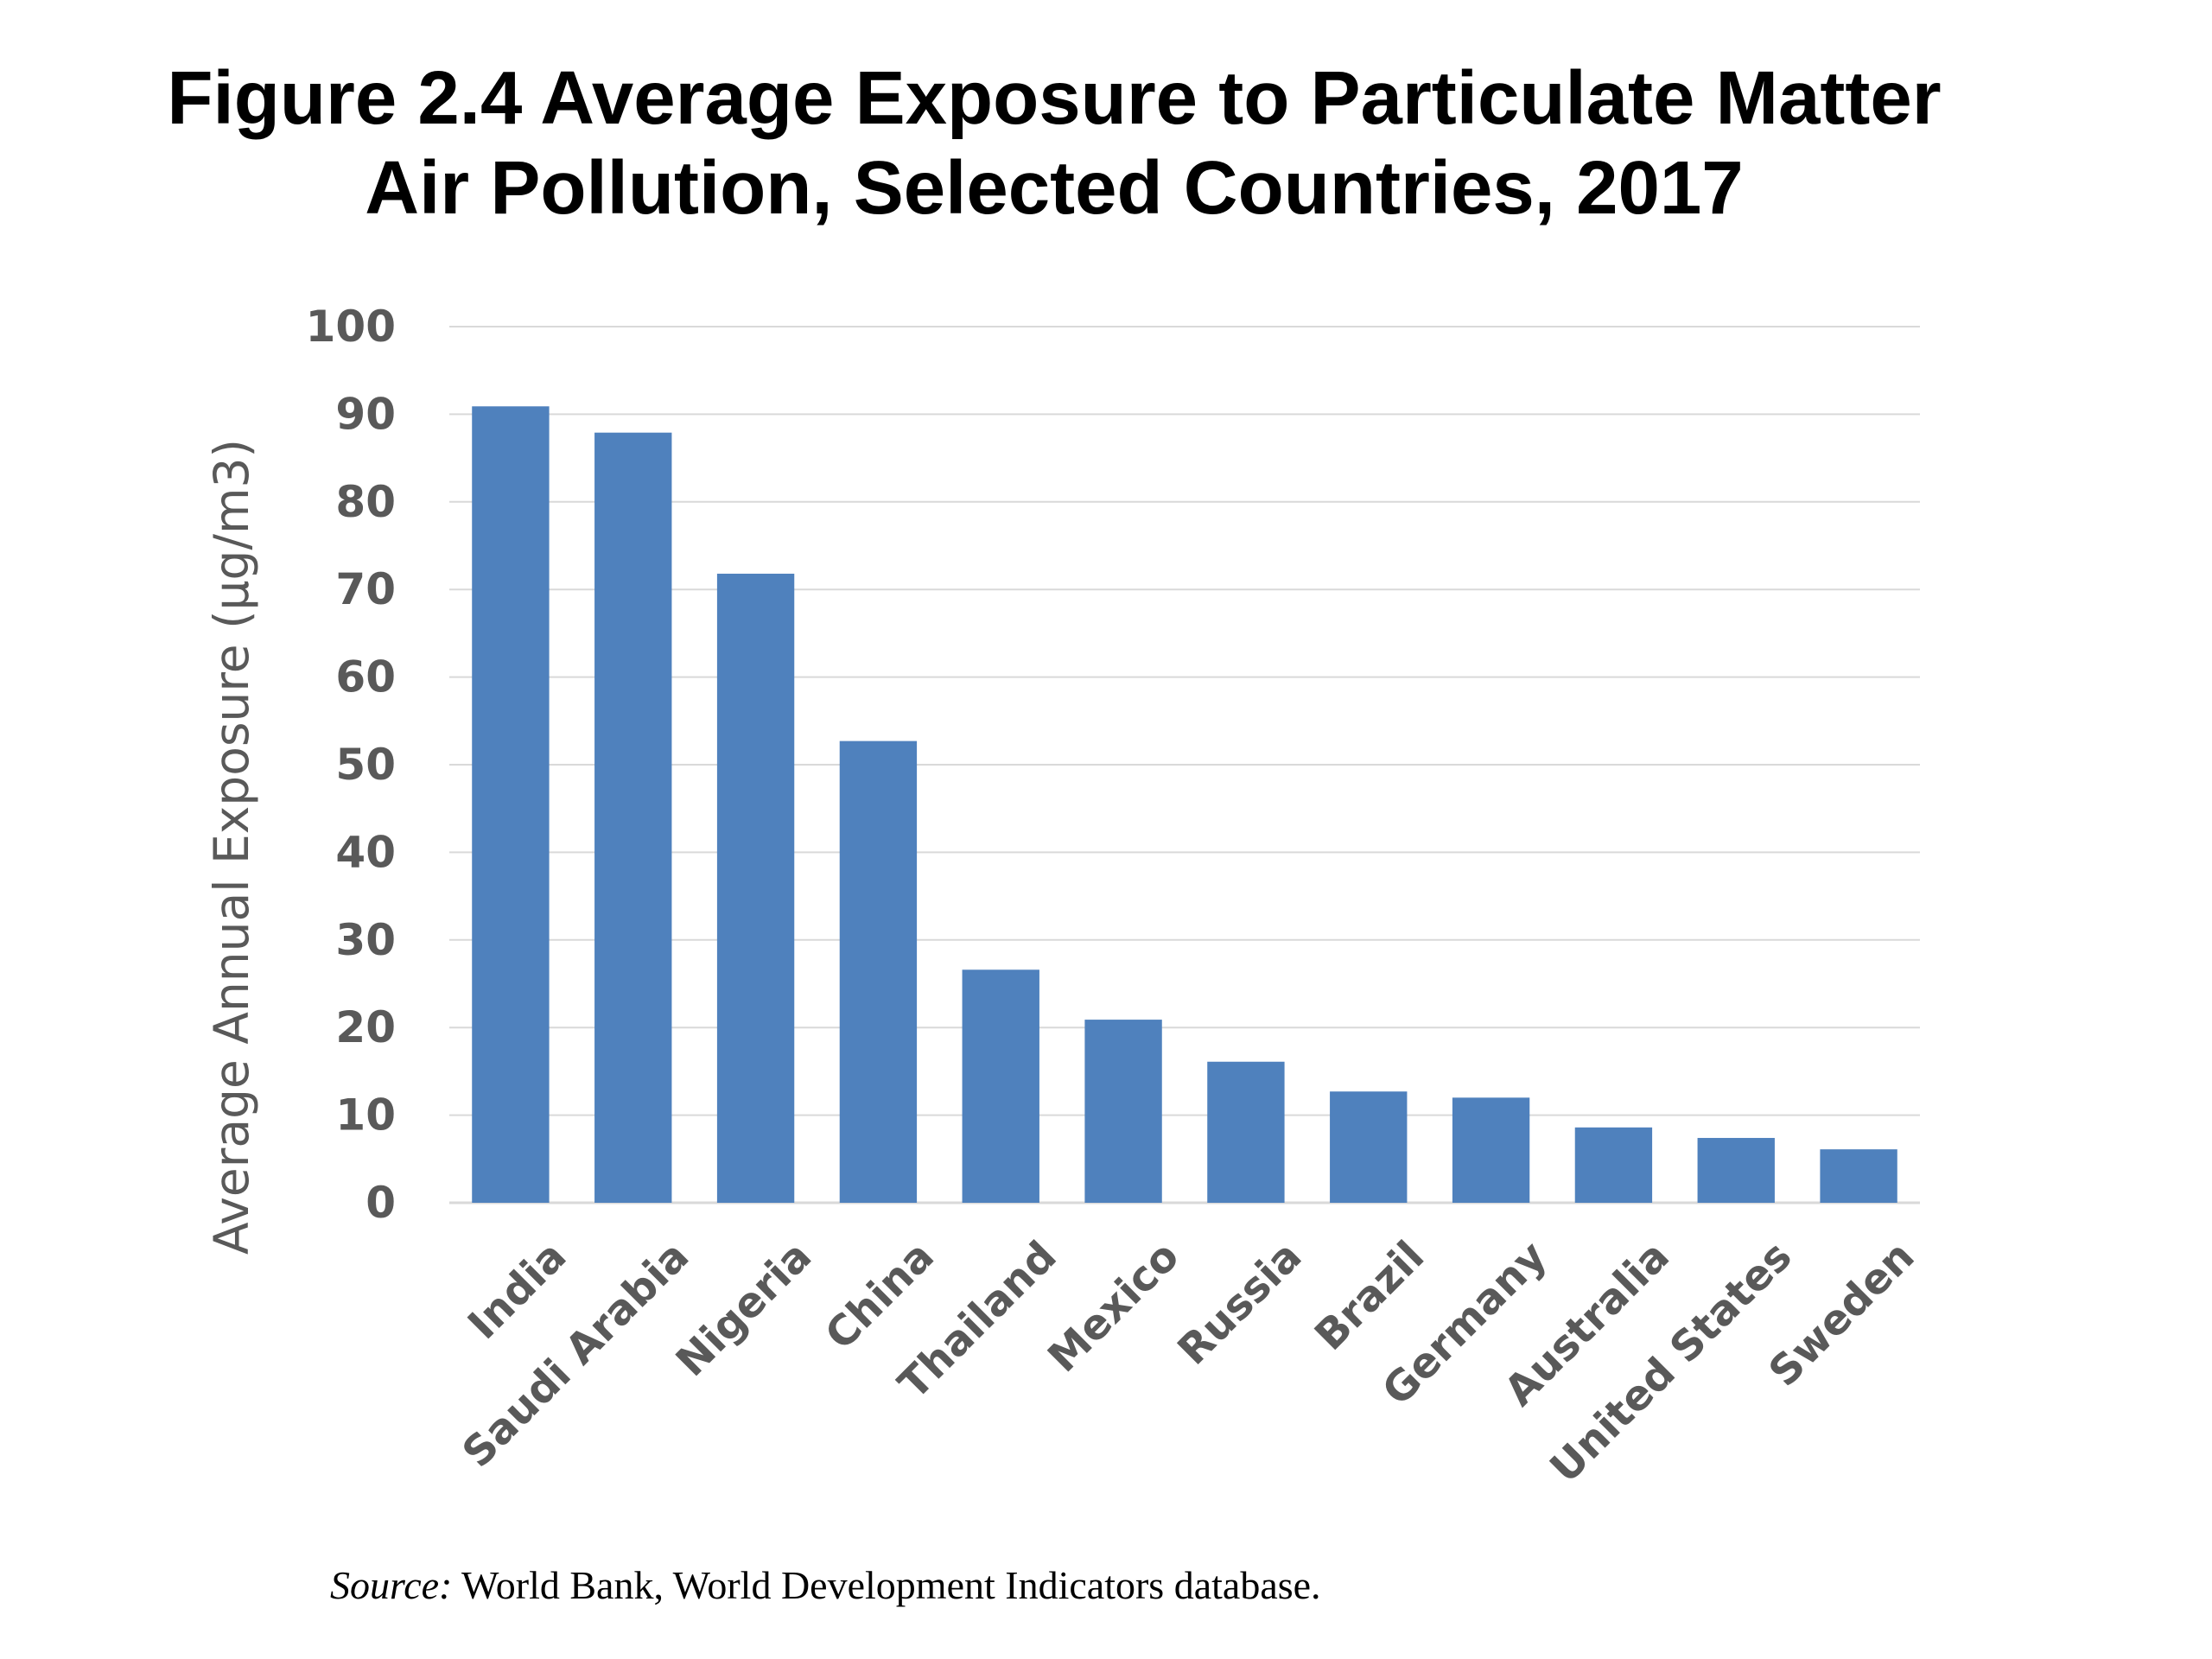 This screenshot has height=1659, width=2212. What do you see at coordinates (1000, 1086) in the screenshot?
I see `bar-thailand` at bounding box center [1000, 1086].